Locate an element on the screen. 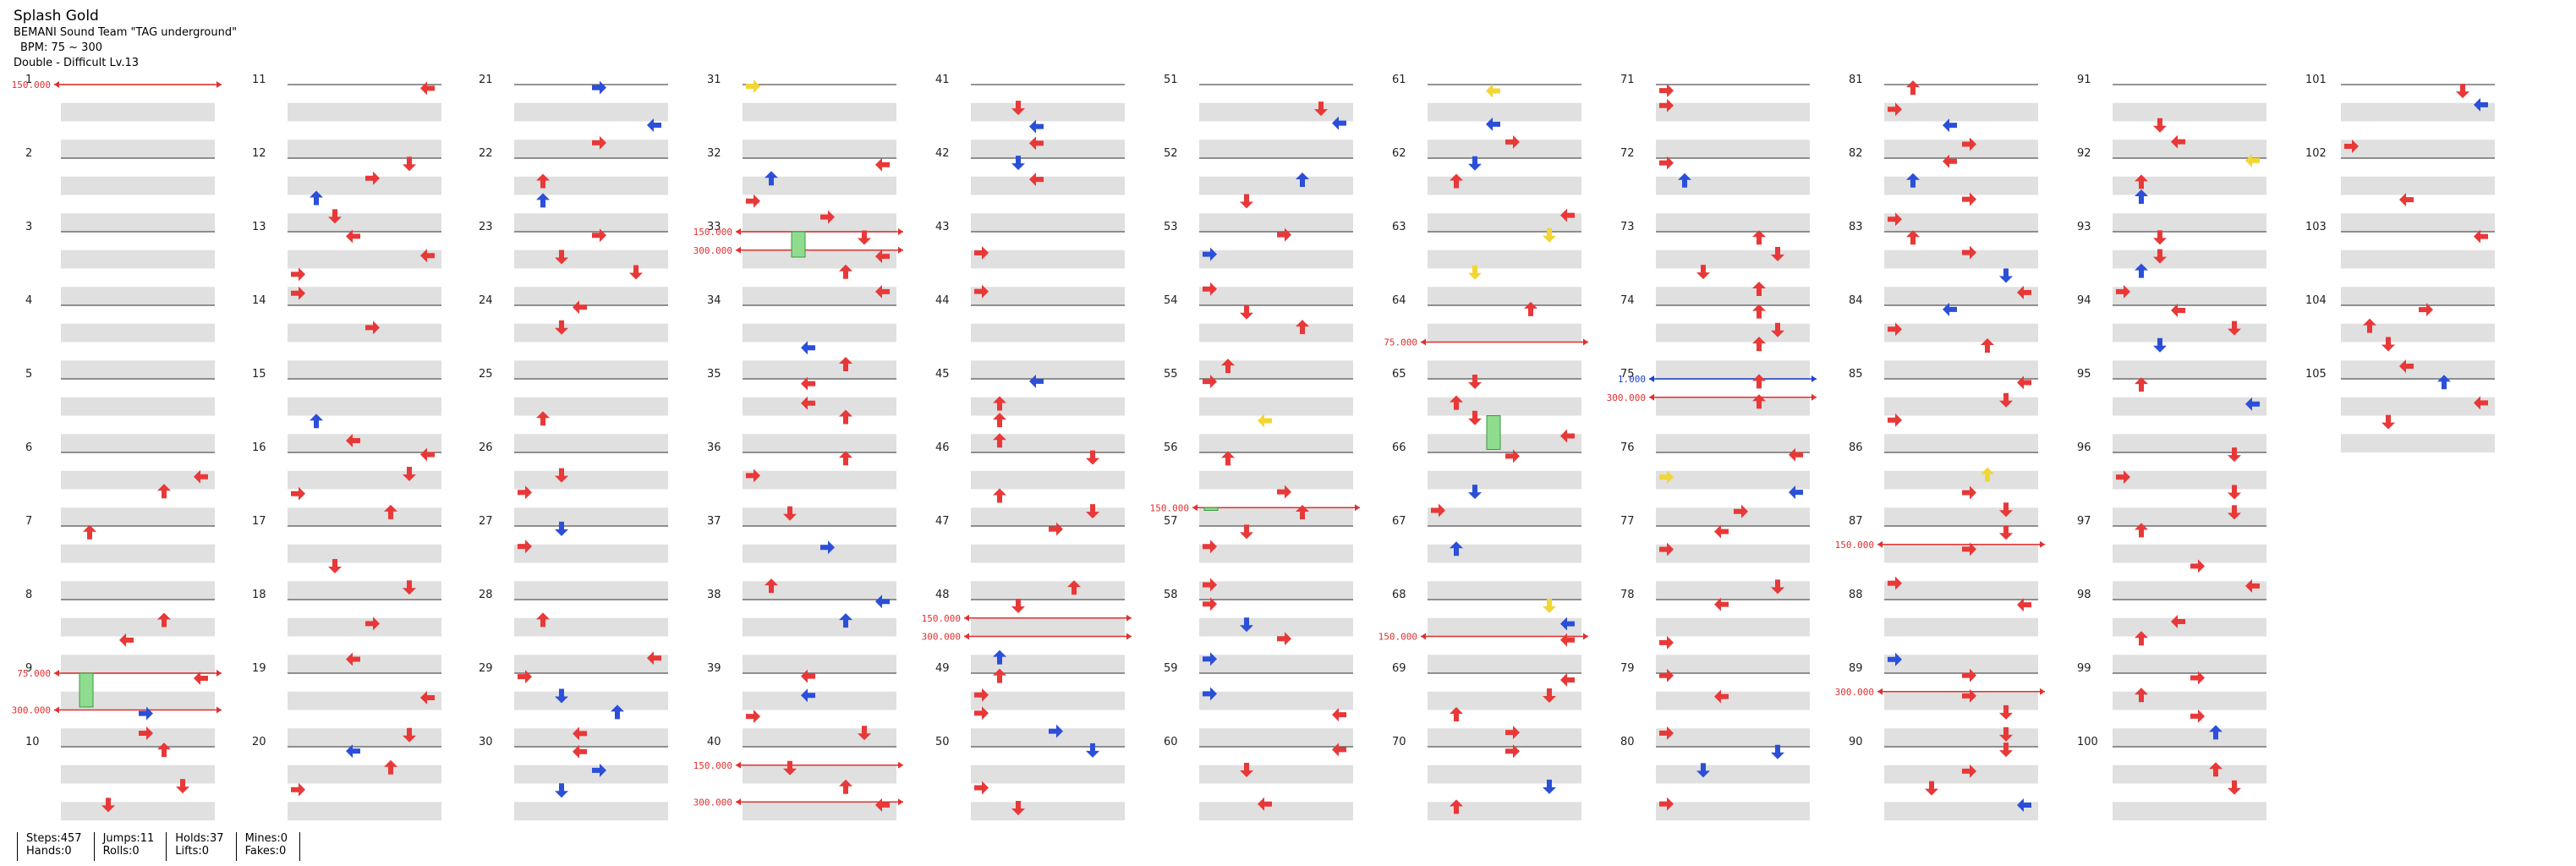 This screenshot has width=2576, height=866. measure-number: 40 is located at coordinates (714, 742).